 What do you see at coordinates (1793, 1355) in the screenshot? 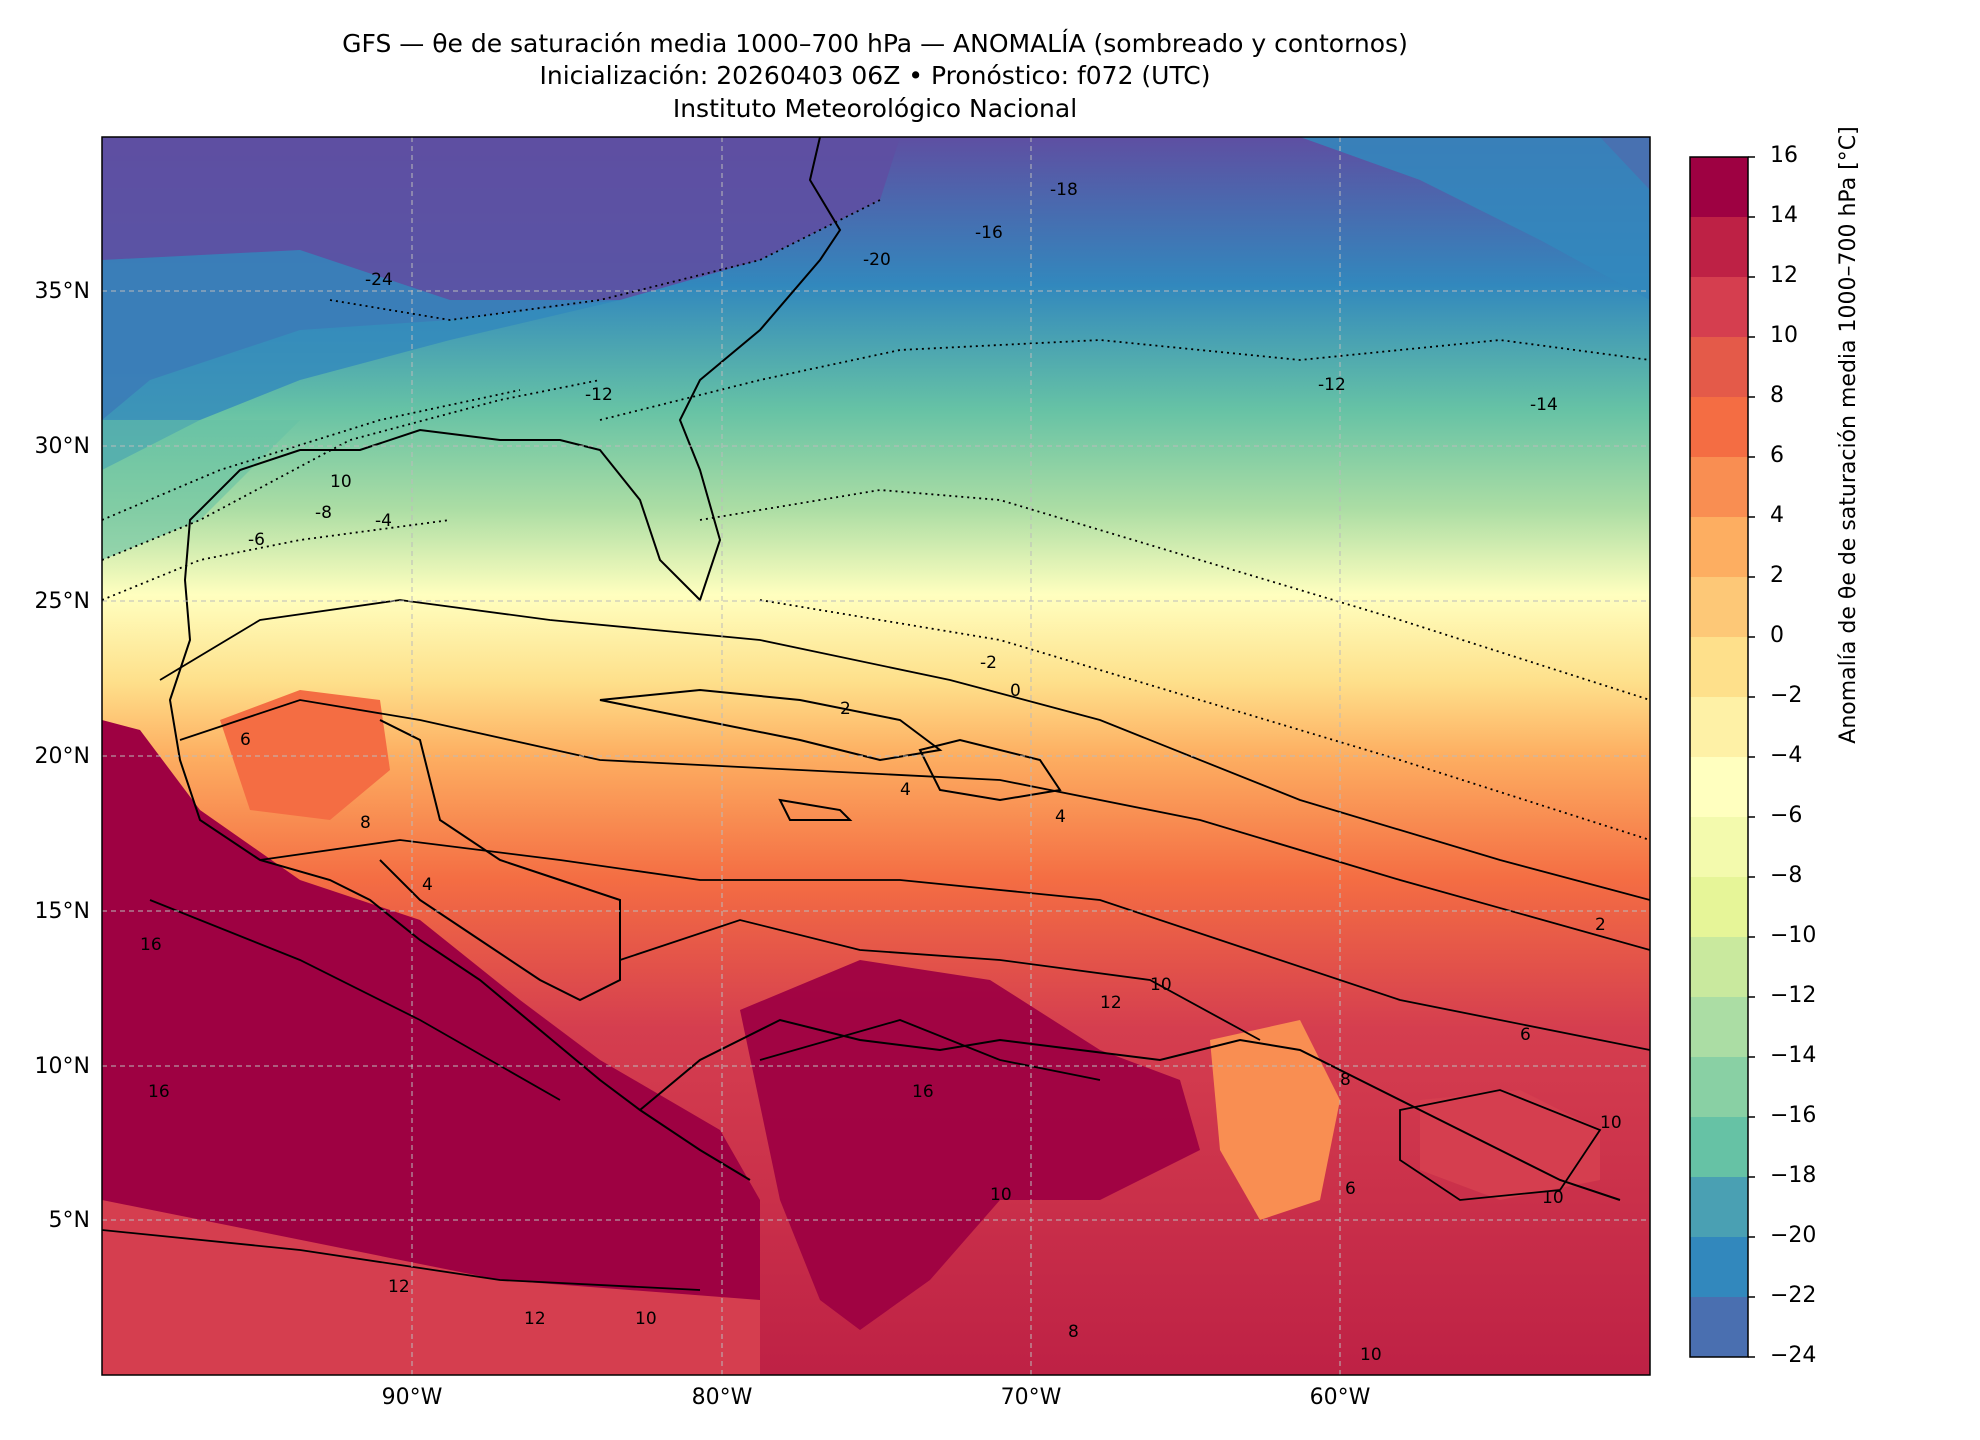
I see `colorbar-tick-label: −24` at bounding box center [1793, 1355].